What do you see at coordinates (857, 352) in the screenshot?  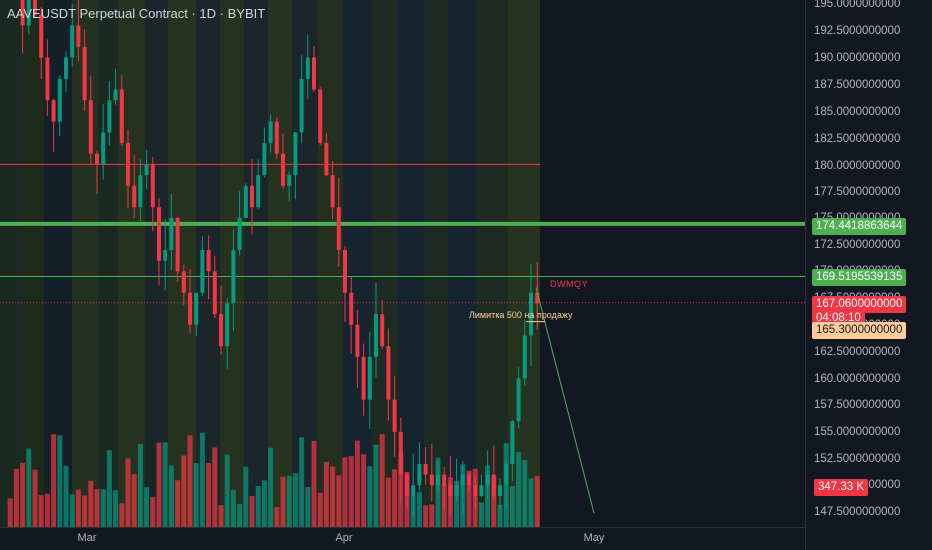 I see `price-tick: 162.5000000000` at bounding box center [857, 352].